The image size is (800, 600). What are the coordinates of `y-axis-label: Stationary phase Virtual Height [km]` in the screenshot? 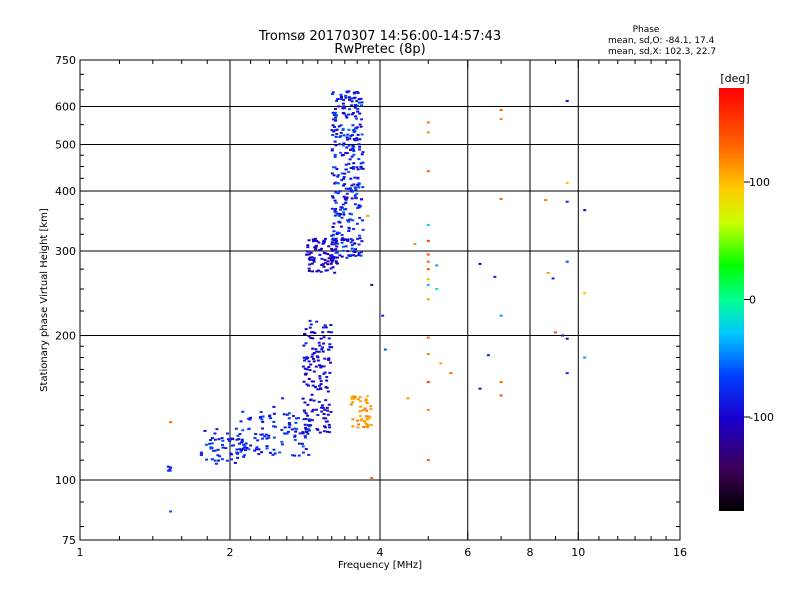 It's located at (44, 300).